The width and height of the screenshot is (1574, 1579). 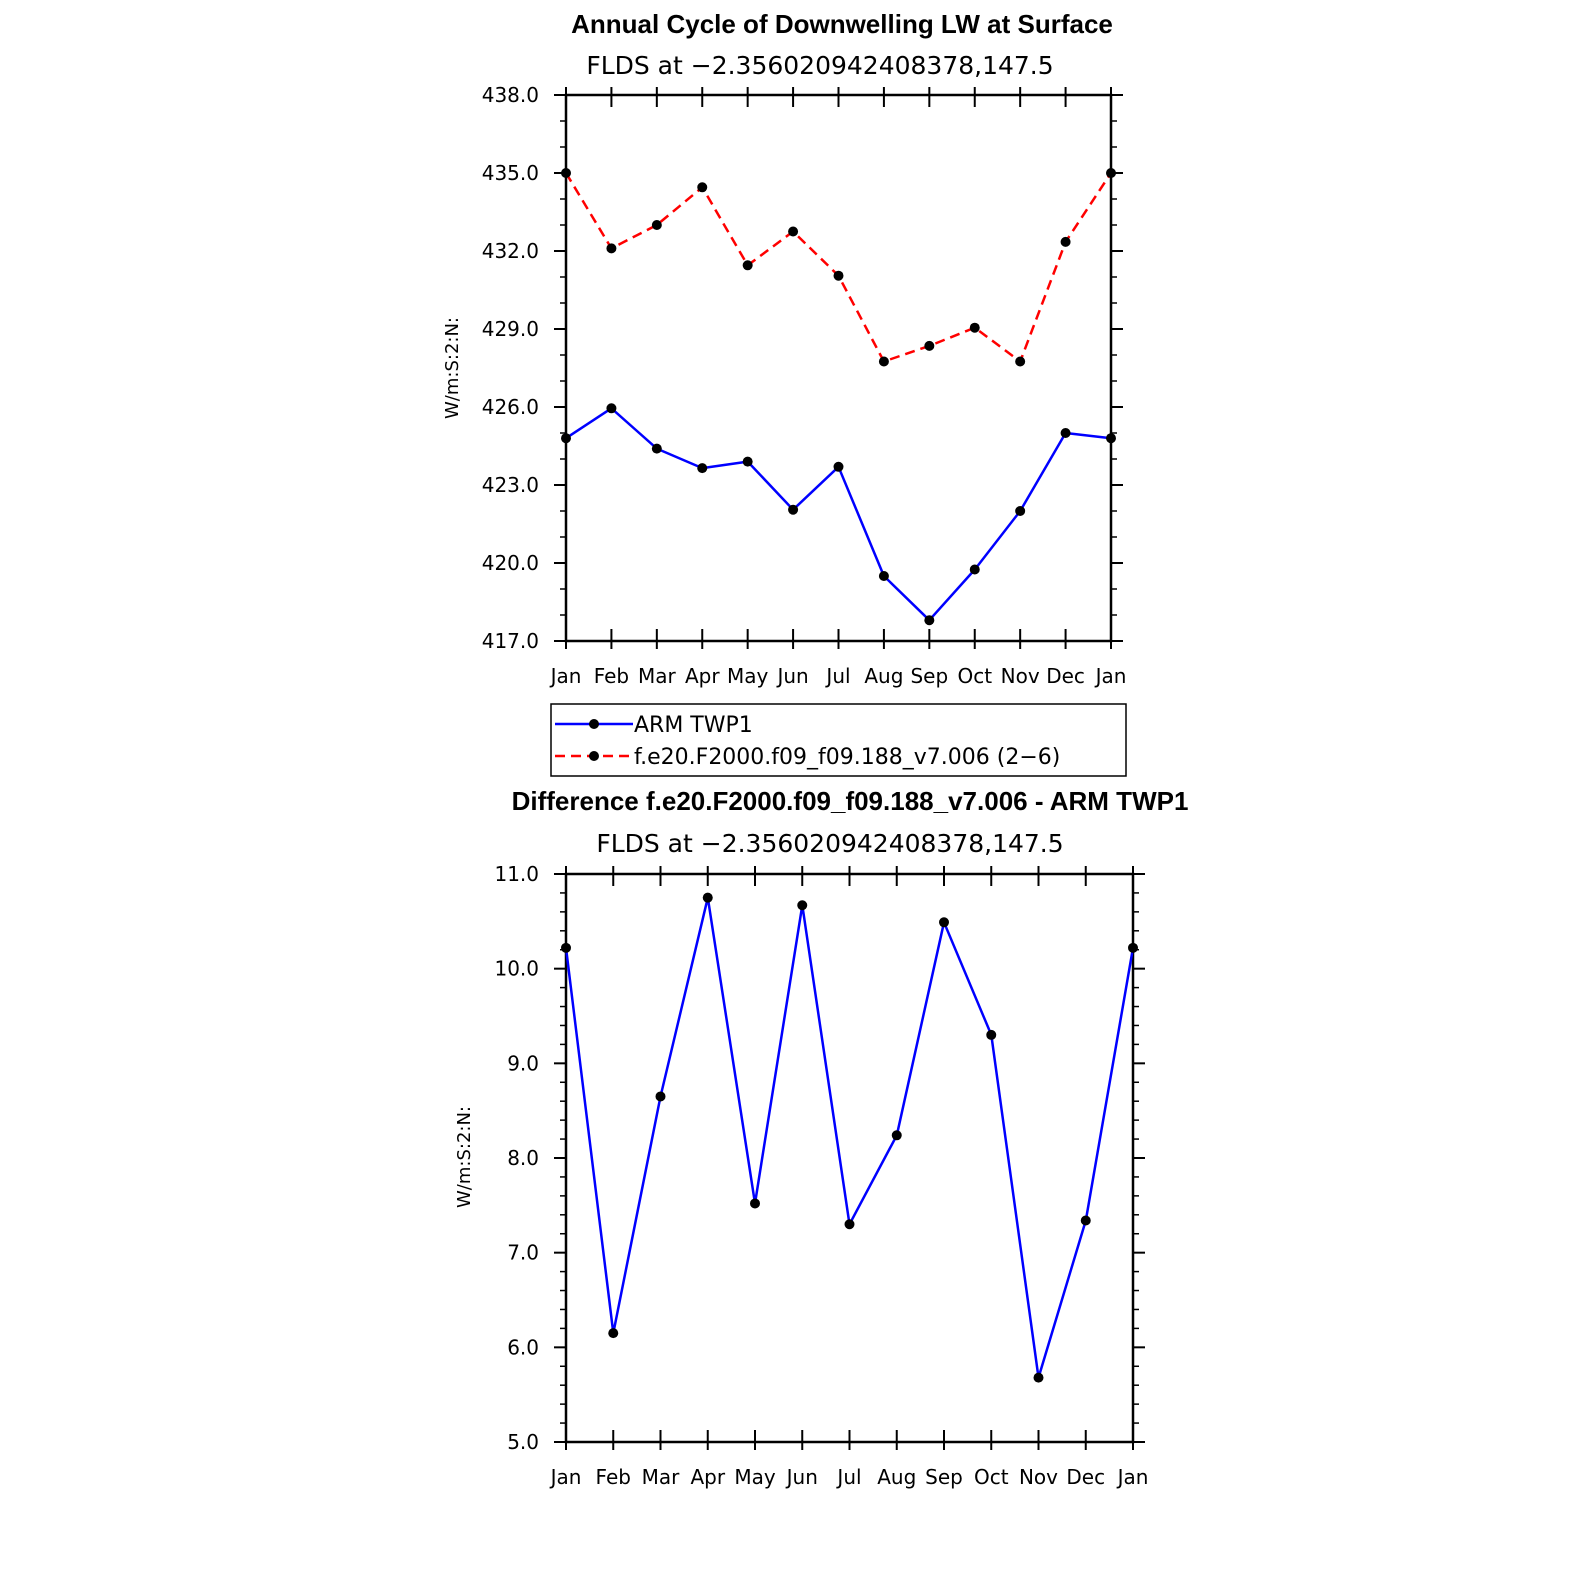 What do you see at coordinates (523, 1063) in the screenshot?
I see `bottom-chart-y-tick-label: 9.0` at bounding box center [523, 1063].